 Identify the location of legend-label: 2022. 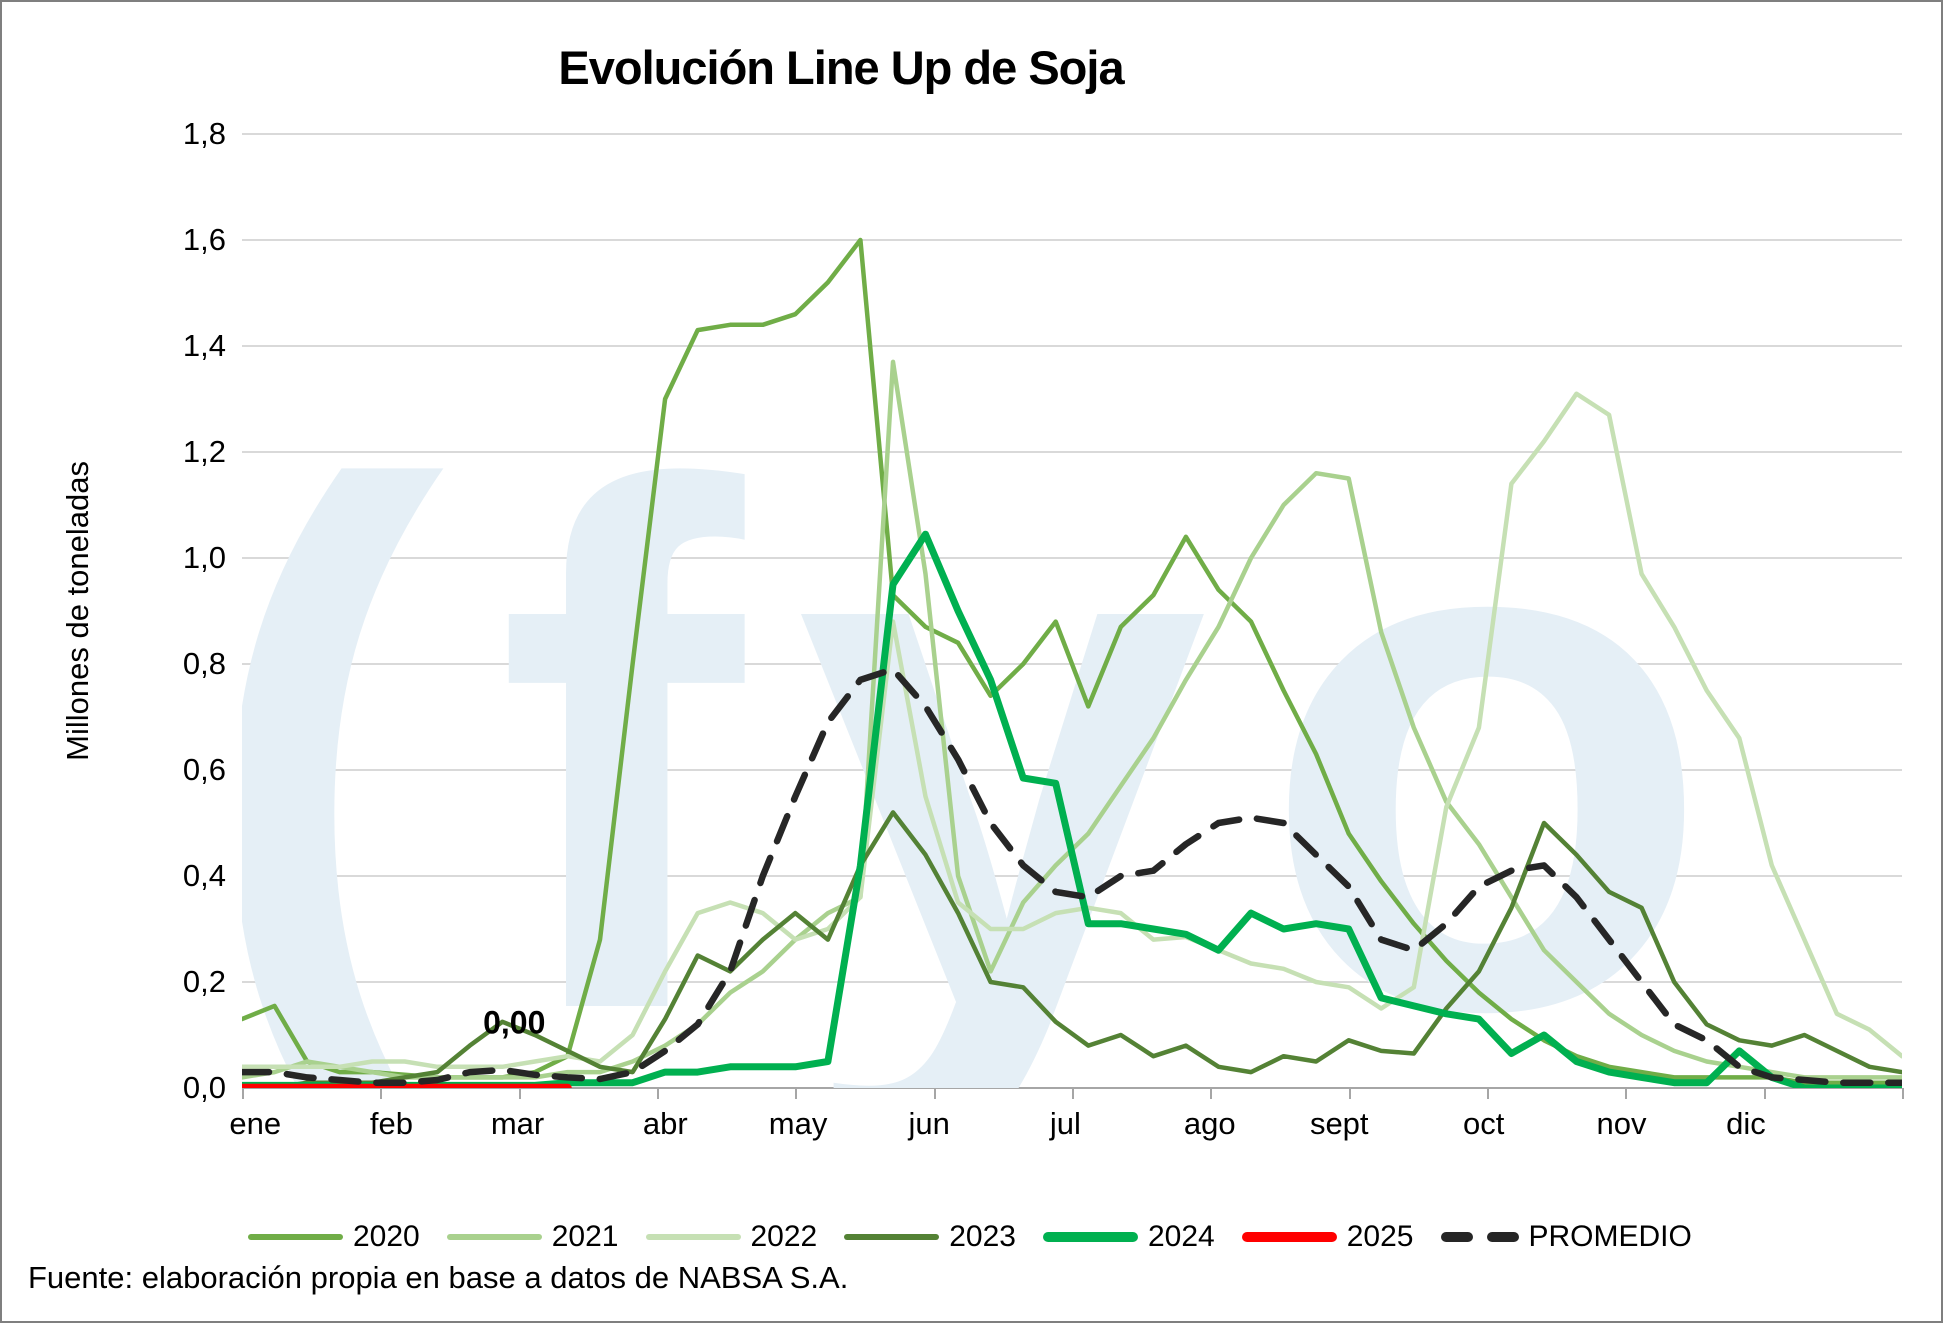
(784, 1236).